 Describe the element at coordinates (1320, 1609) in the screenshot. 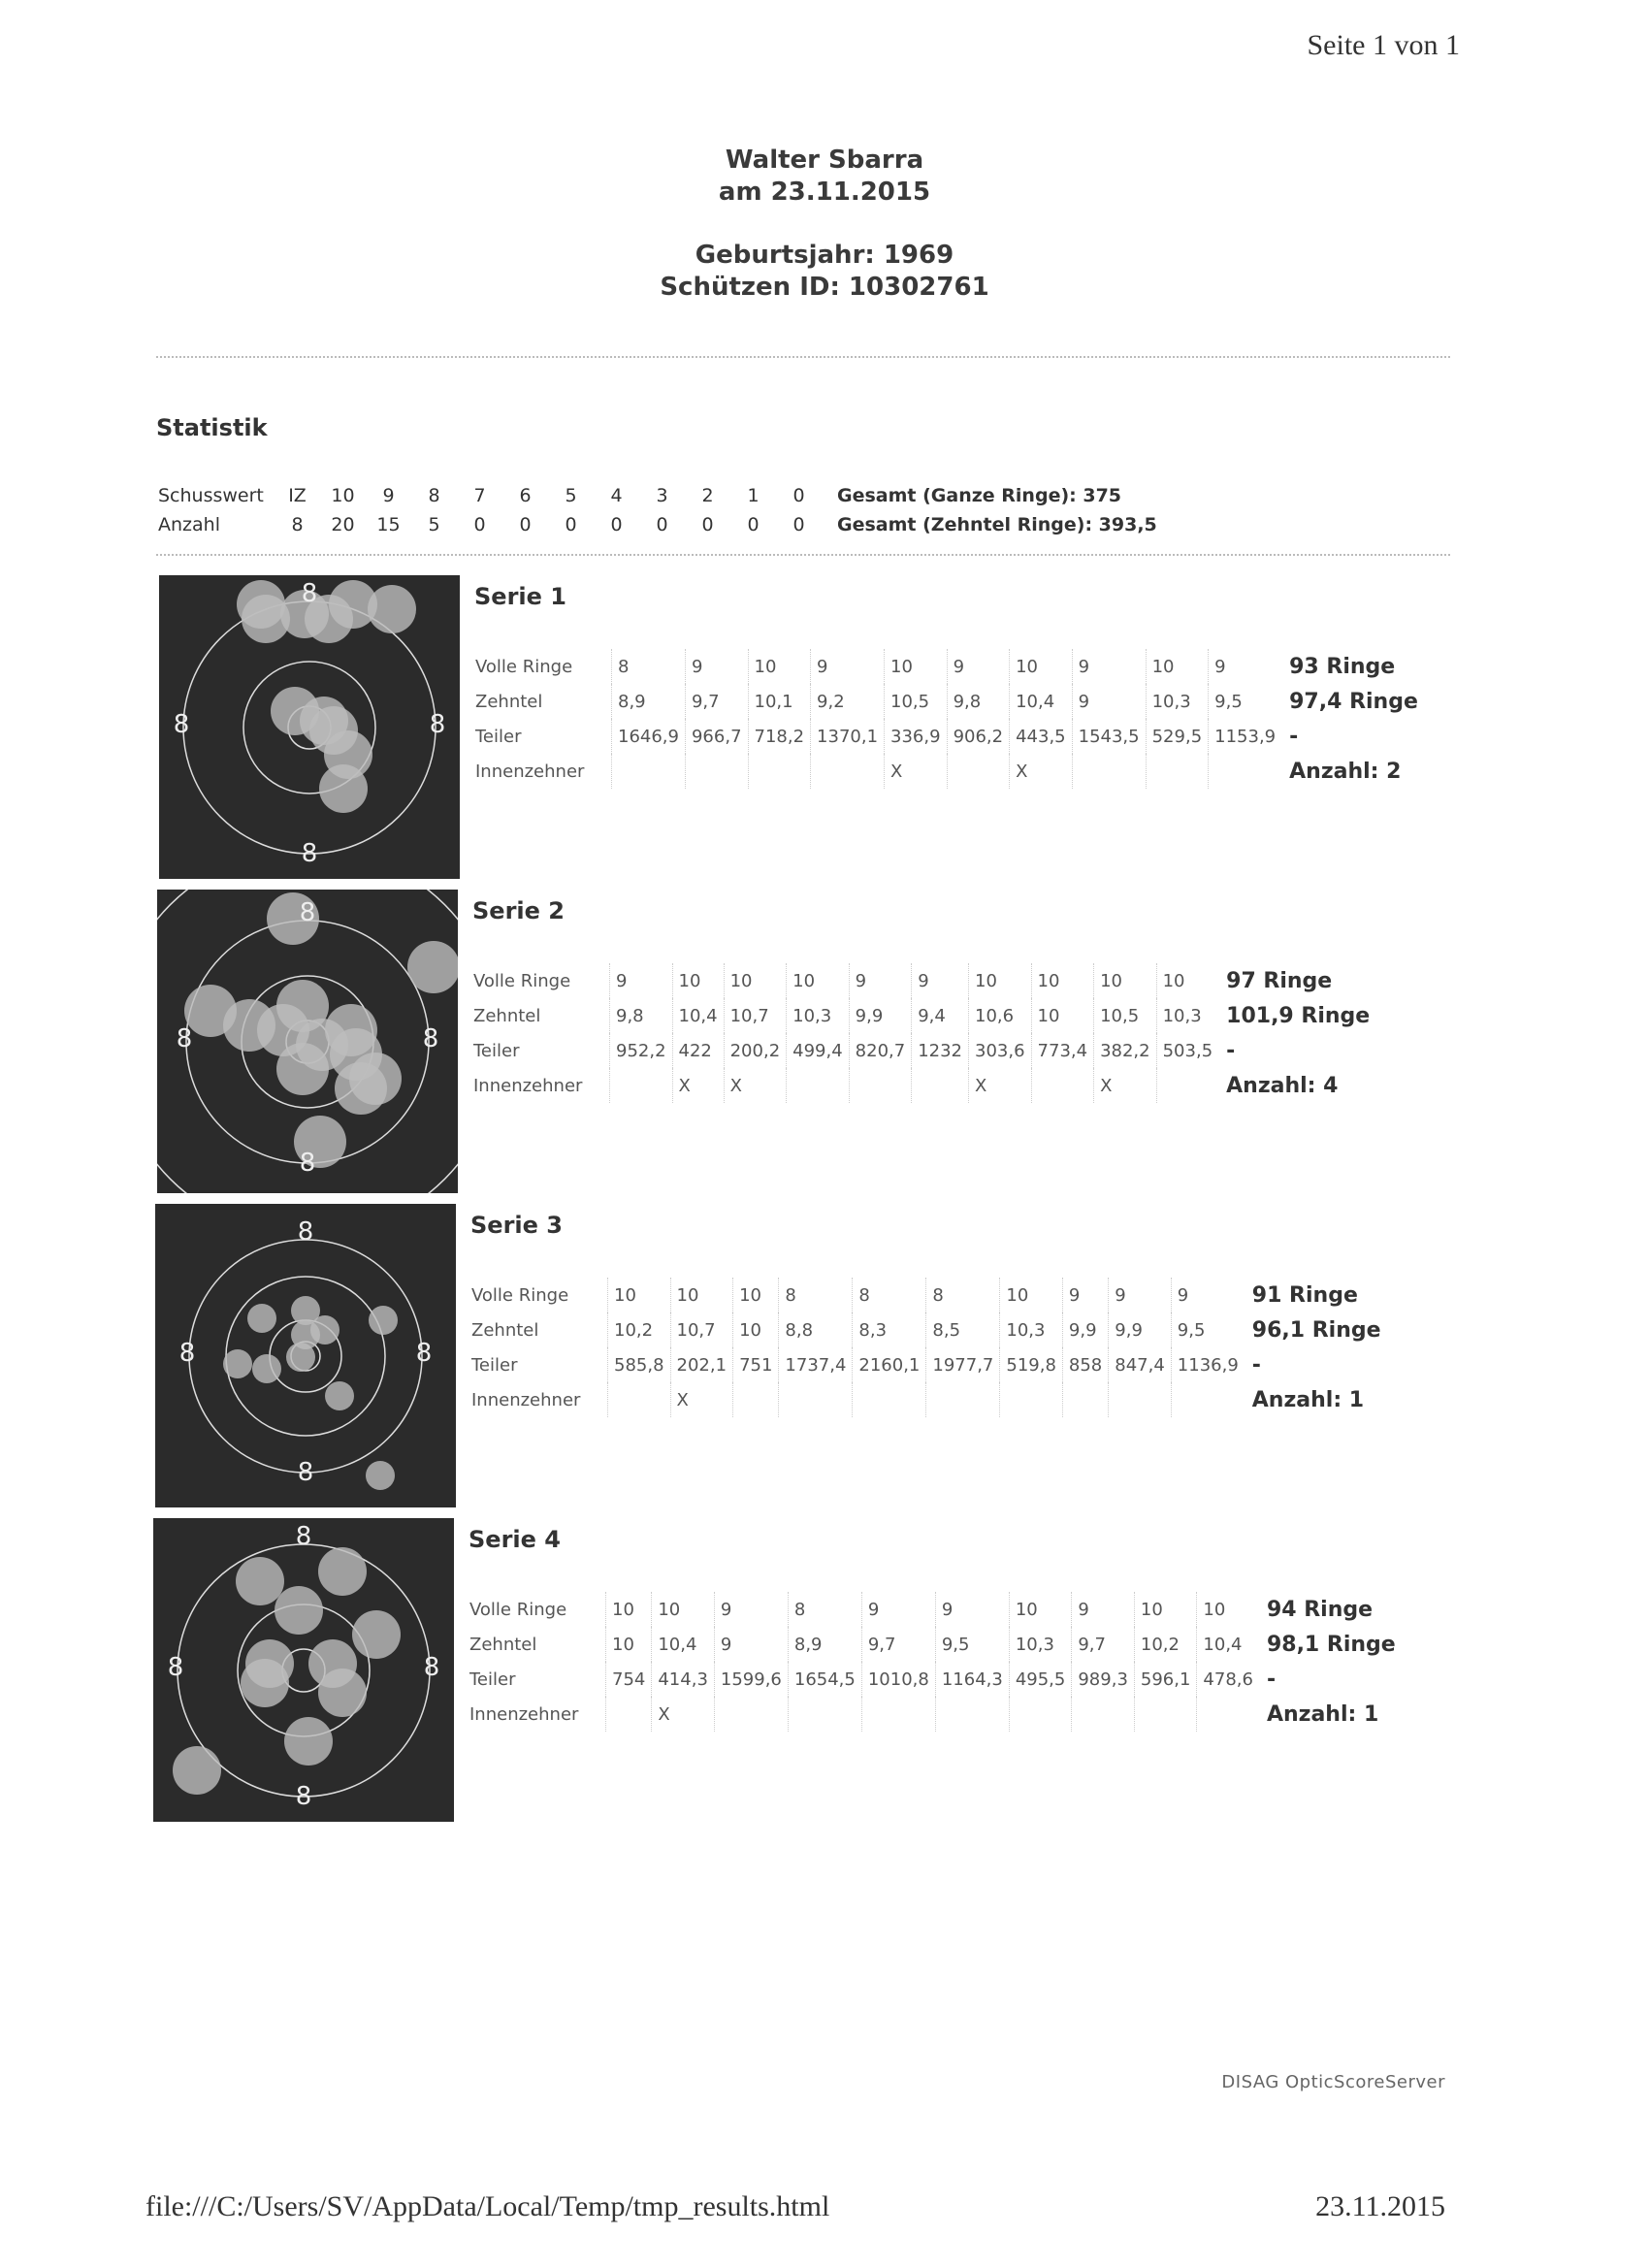

I see `series-summary: 94 Ringe` at that location.